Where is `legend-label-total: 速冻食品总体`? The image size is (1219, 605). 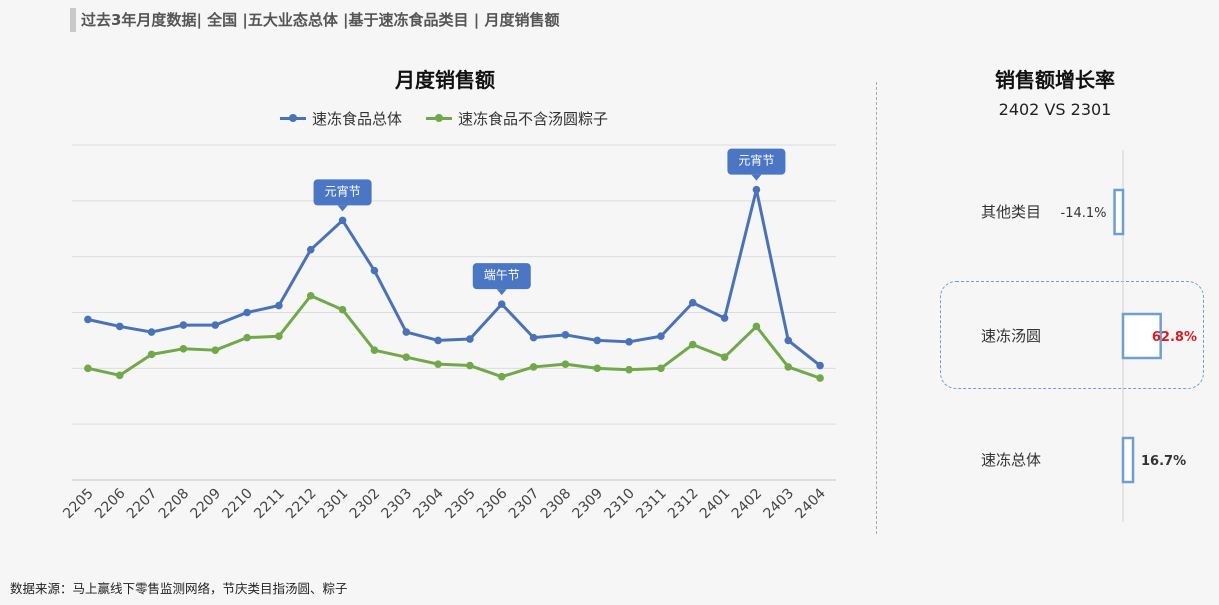 legend-label-total: 速冻食品总体 is located at coordinates (357, 118).